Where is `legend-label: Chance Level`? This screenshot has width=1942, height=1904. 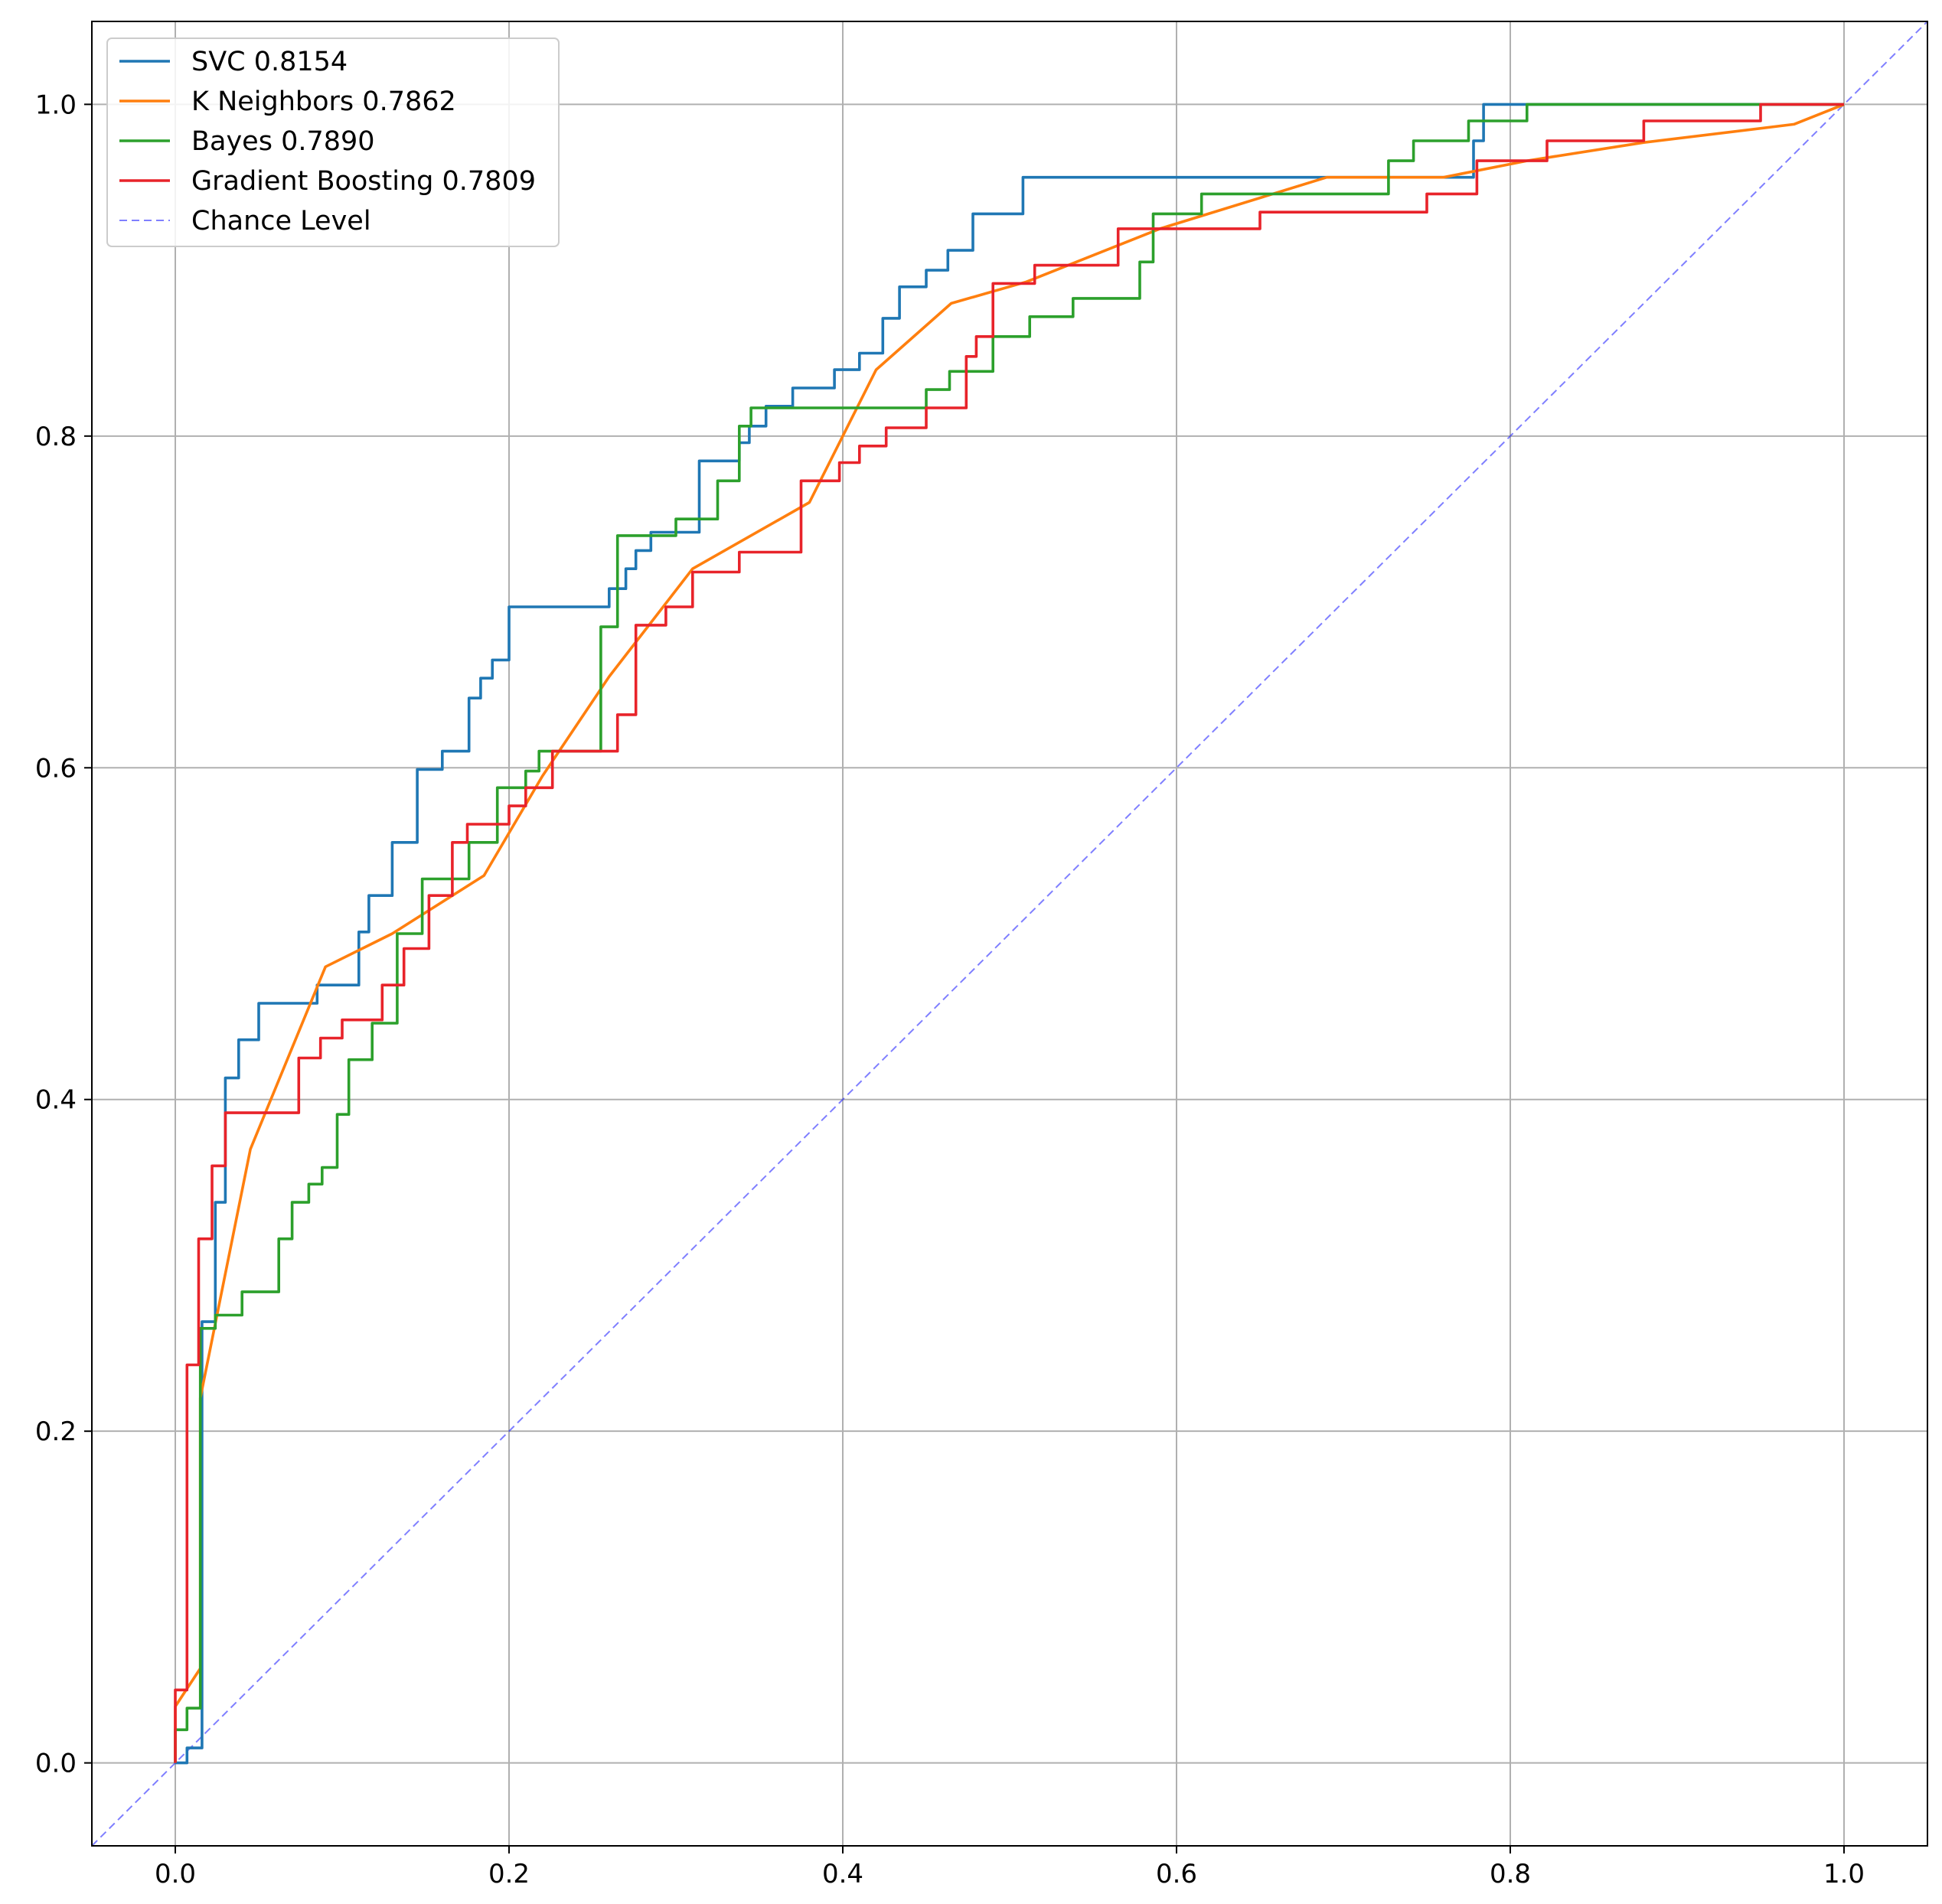
legend-label: Chance Level is located at coordinates (281, 221).